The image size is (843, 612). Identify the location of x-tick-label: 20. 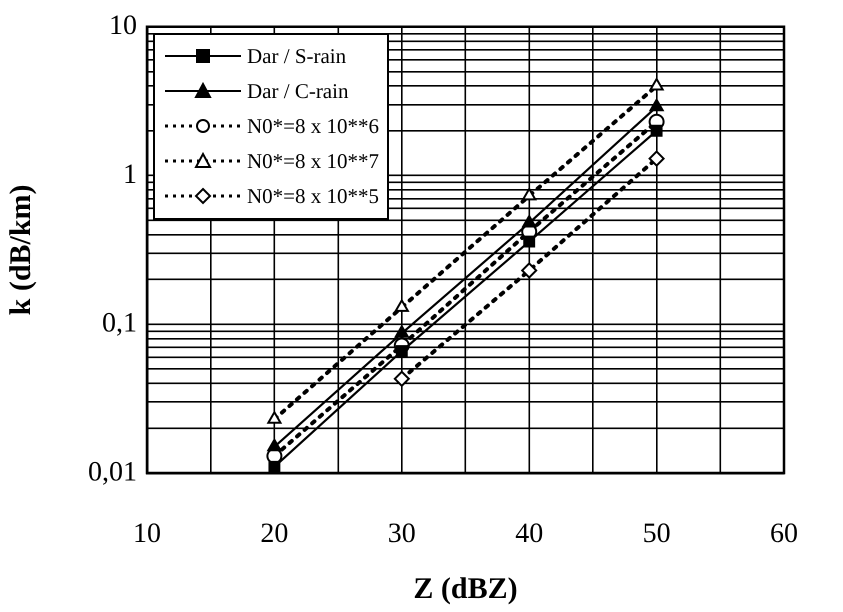
(274, 534).